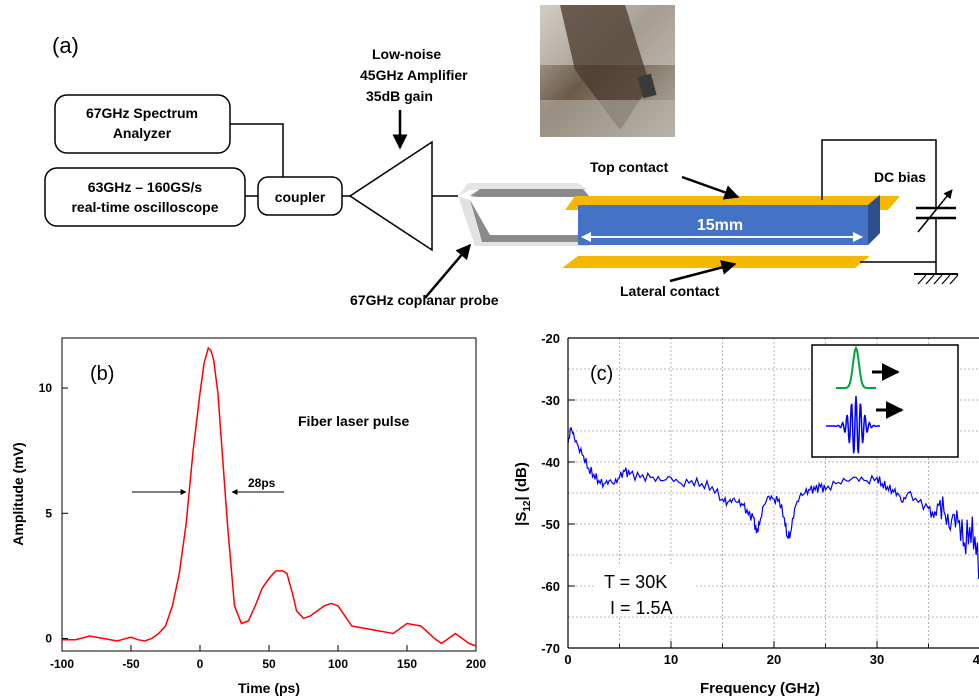 Image resolution: width=979 pixels, height=700 pixels. What do you see at coordinates (269, 688) in the screenshot?
I see `plot-b-xlabel: Time (ps)` at bounding box center [269, 688].